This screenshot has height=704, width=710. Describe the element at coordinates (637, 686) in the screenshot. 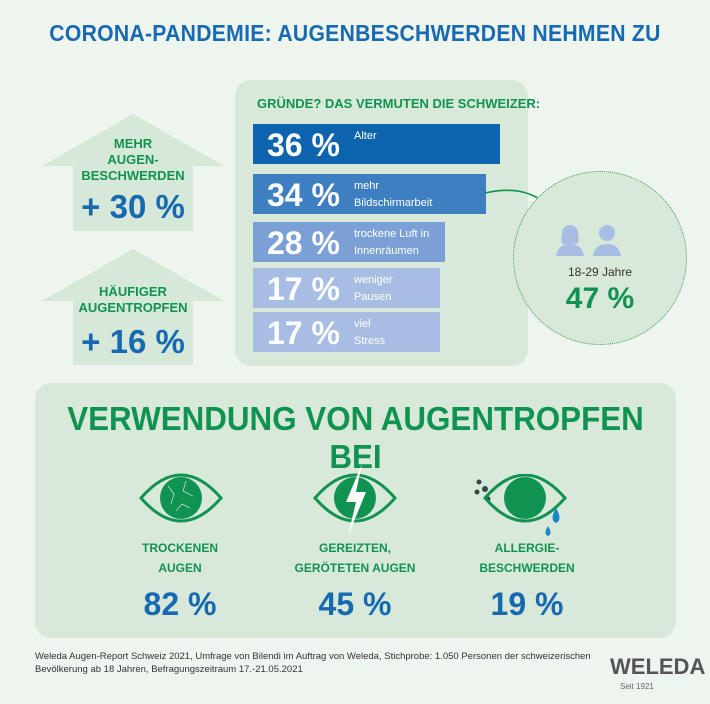

I see `logo-since: Seit 1921` at that location.